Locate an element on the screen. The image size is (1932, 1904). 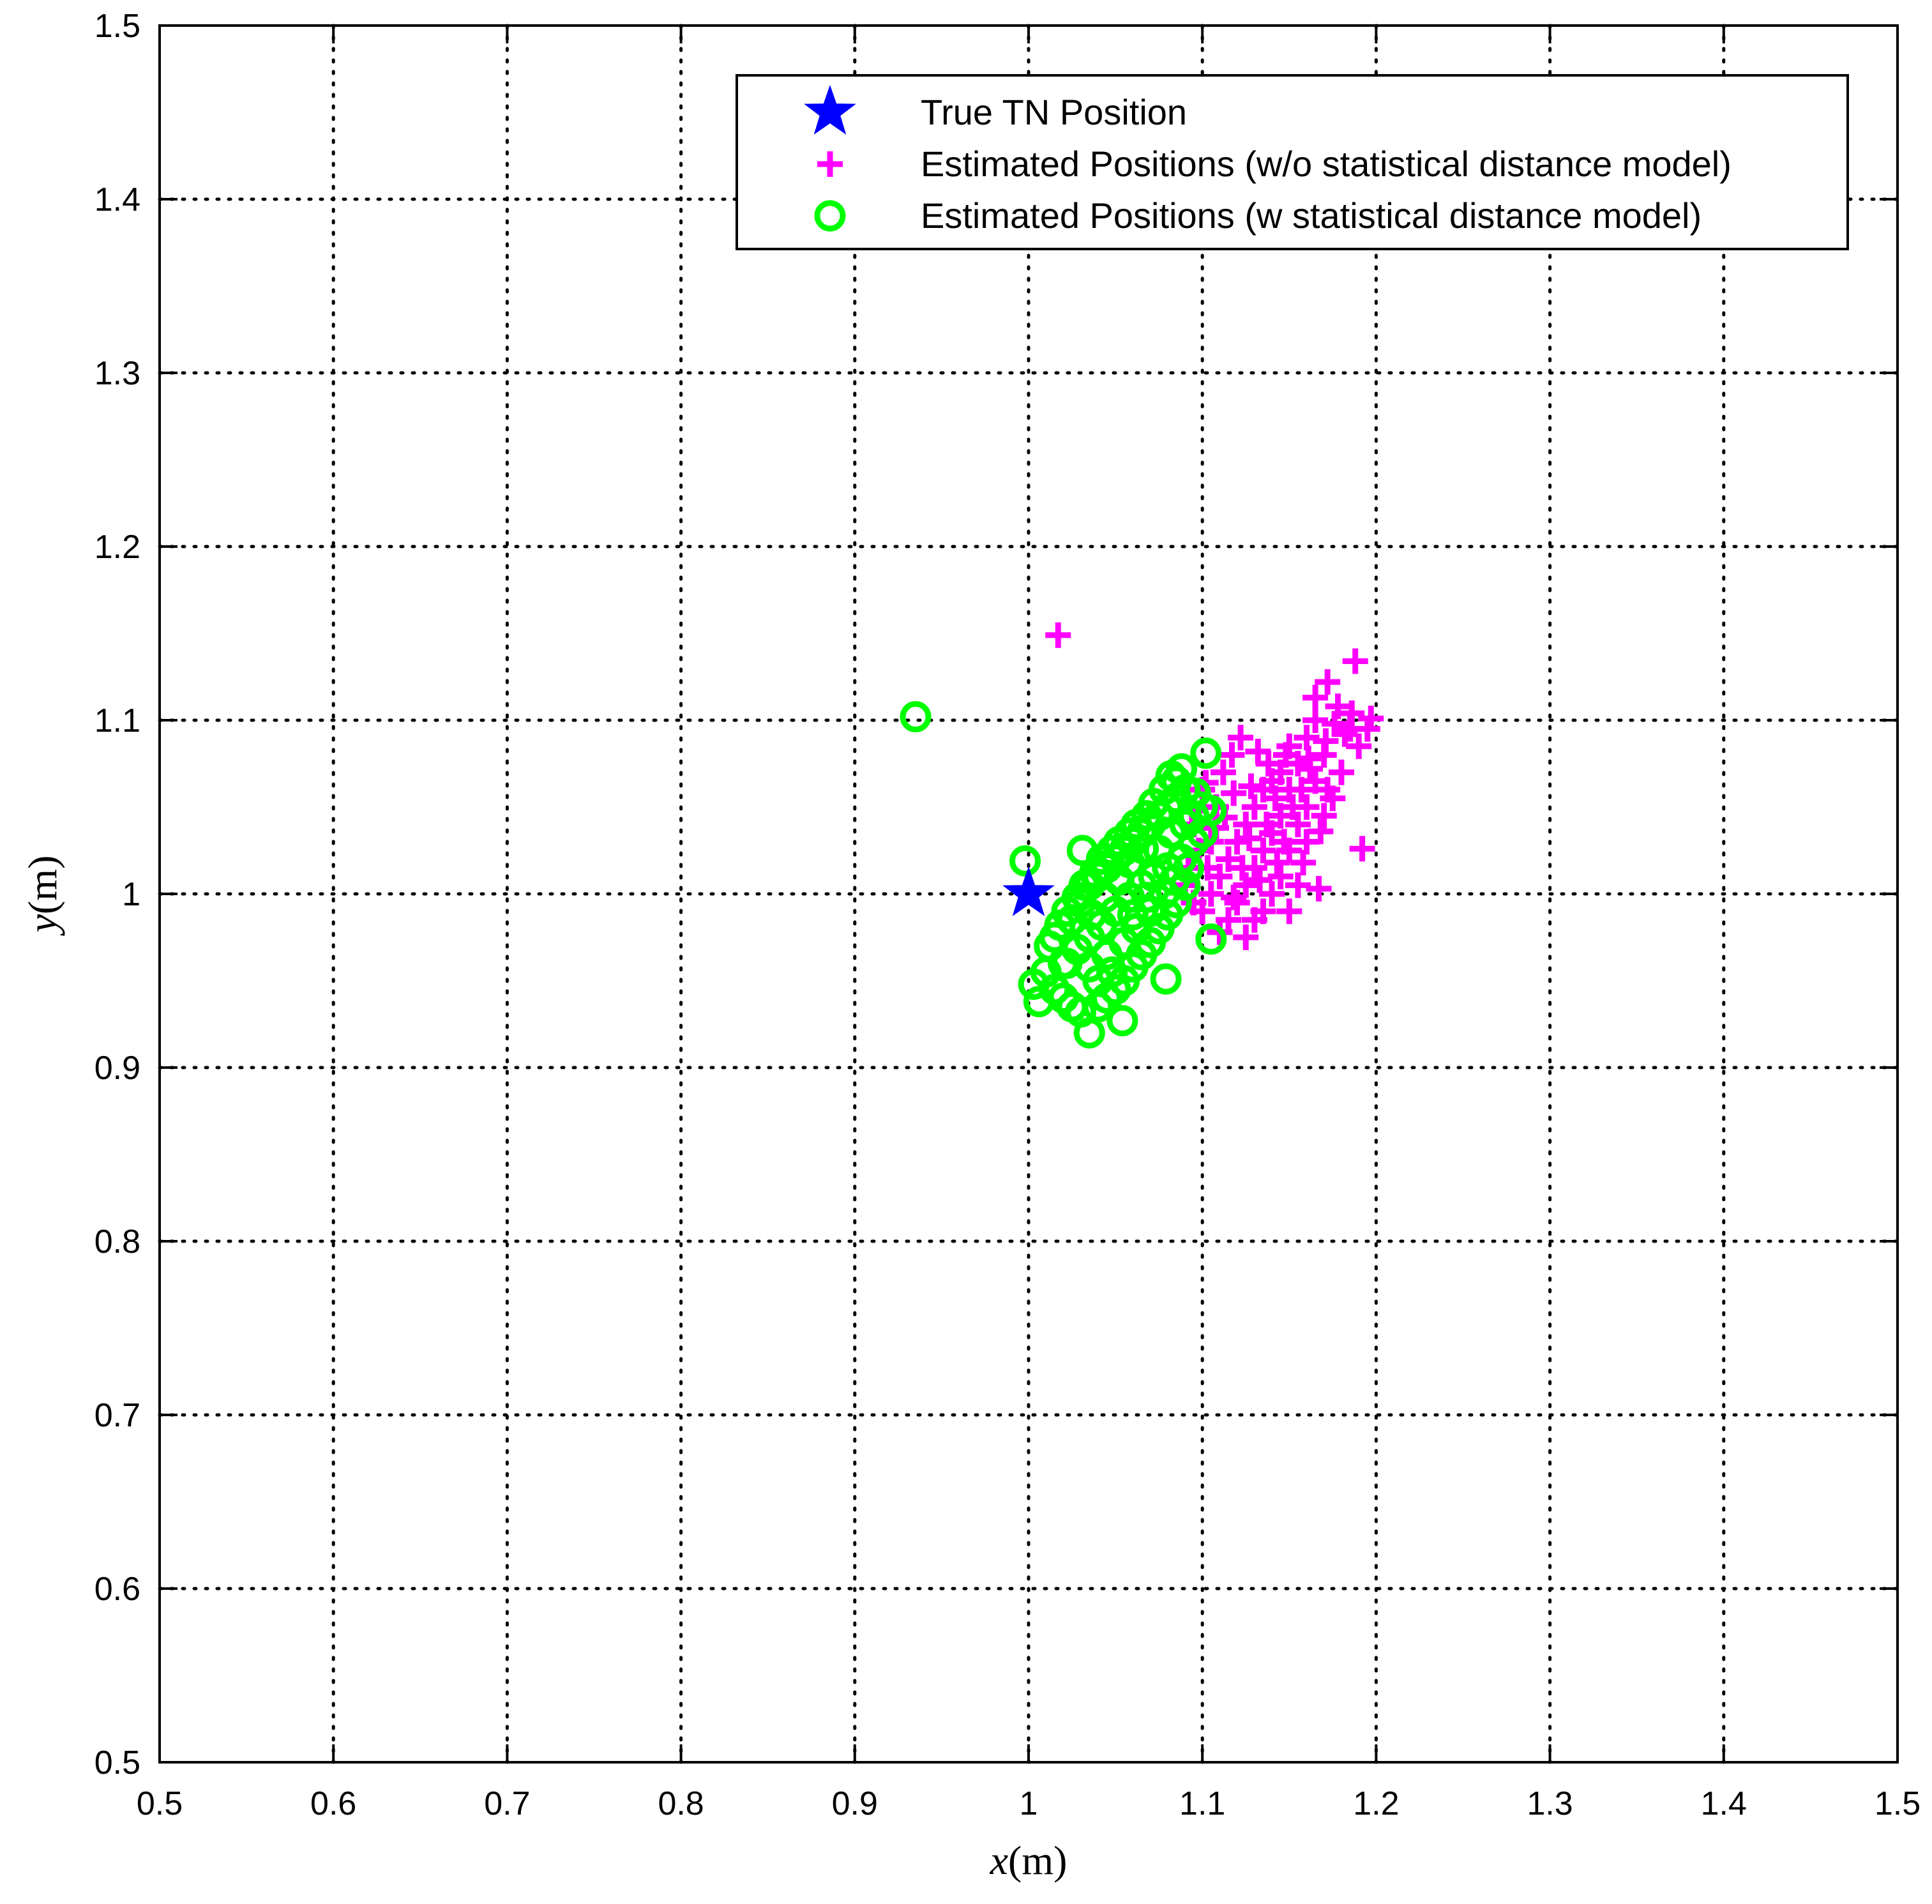
x-tick-labels: 0.5 0.6 0.7 0.8 0.9 1 1.1 1.2 1.3 1.4 1.5 is located at coordinates (1029, 1803).